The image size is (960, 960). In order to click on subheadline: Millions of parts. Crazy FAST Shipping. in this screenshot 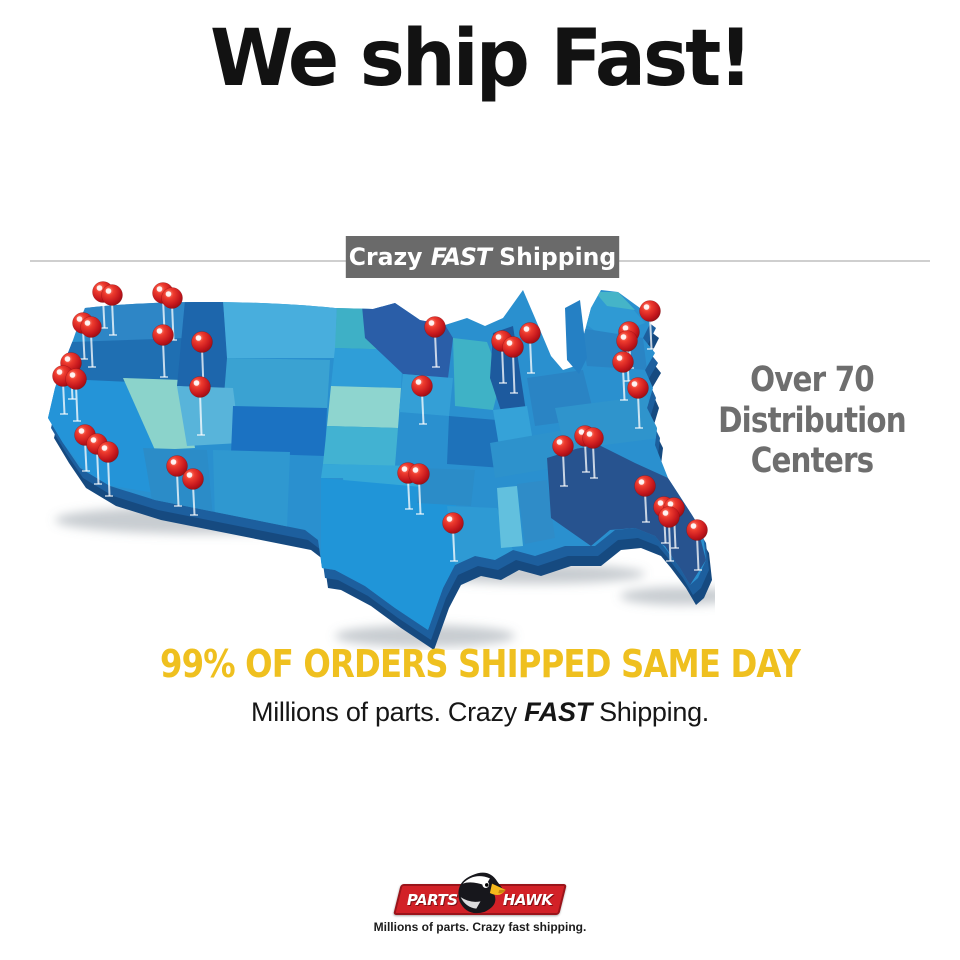, I will do `click(480, 712)`.